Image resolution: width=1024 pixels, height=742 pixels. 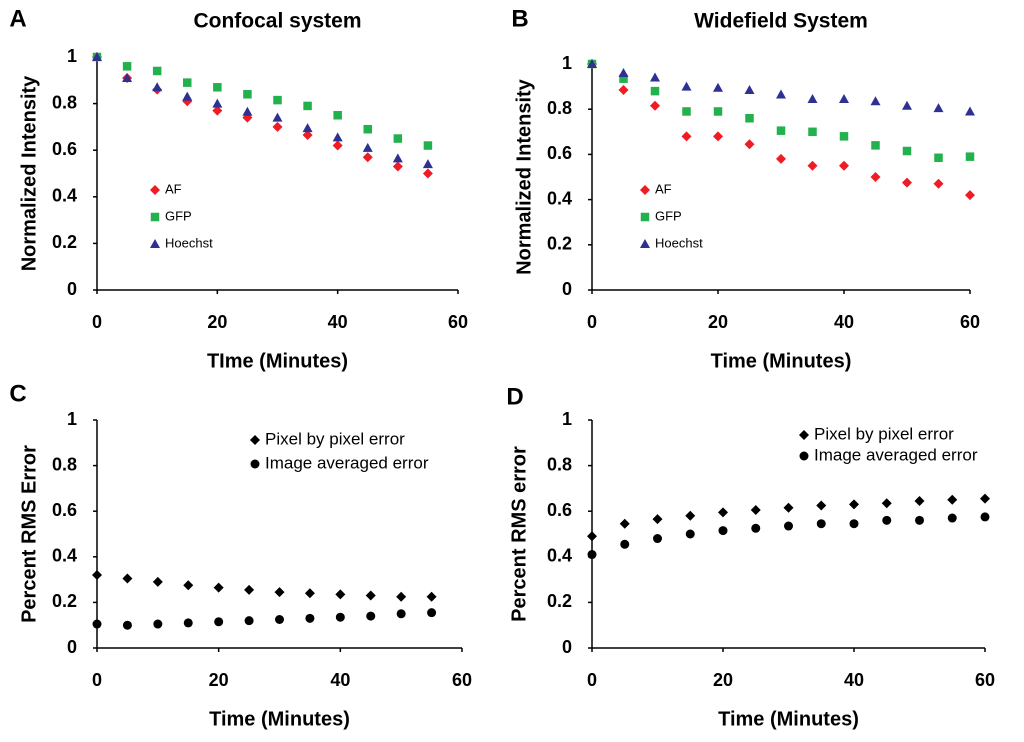 I want to click on legend-label: Image averaged error, so click(x=896, y=454).